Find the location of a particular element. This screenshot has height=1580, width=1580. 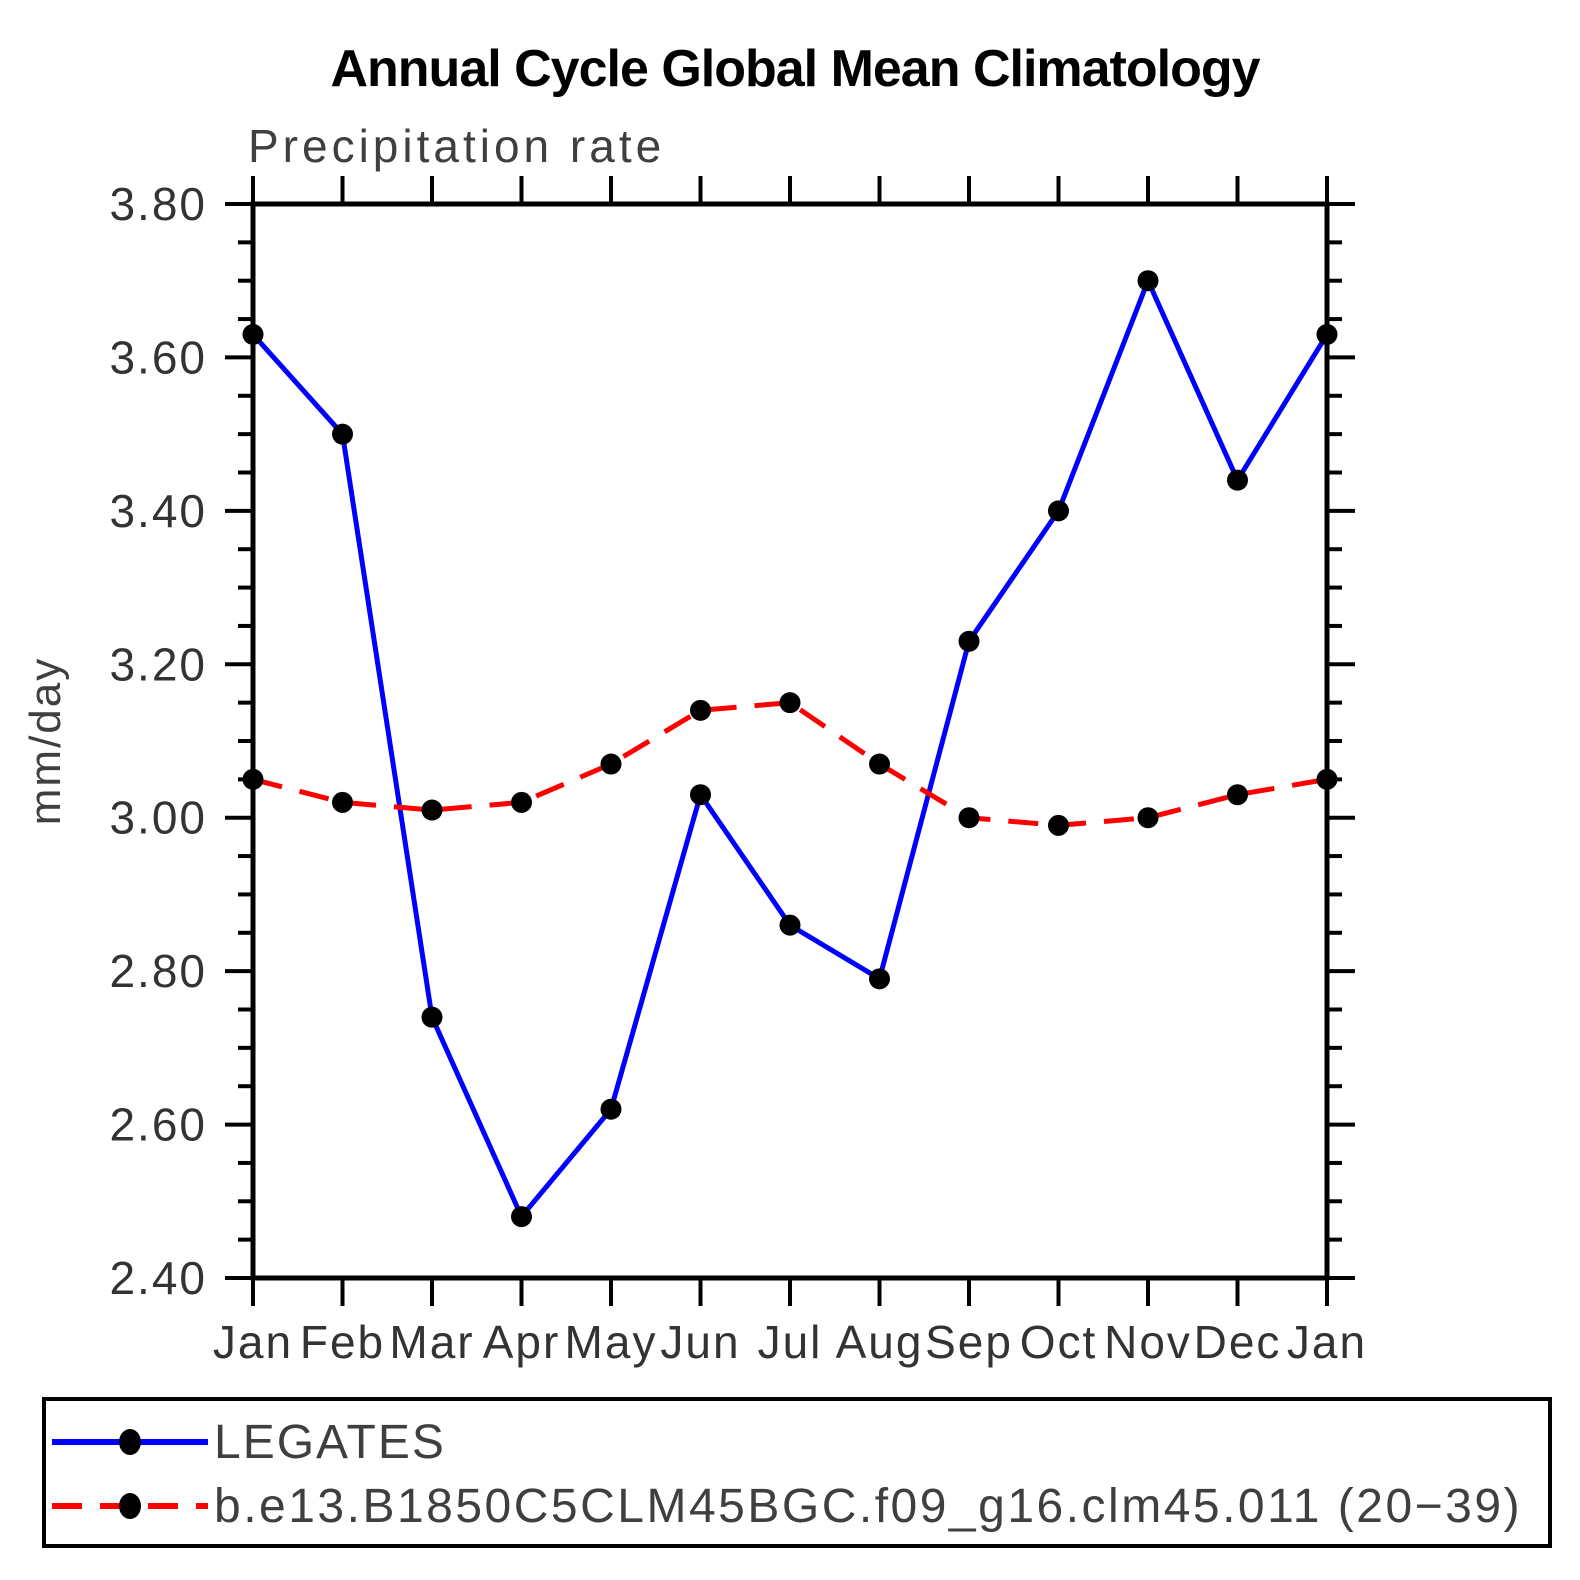

x-month-label: Aug is located at coordinates (880, 1342).